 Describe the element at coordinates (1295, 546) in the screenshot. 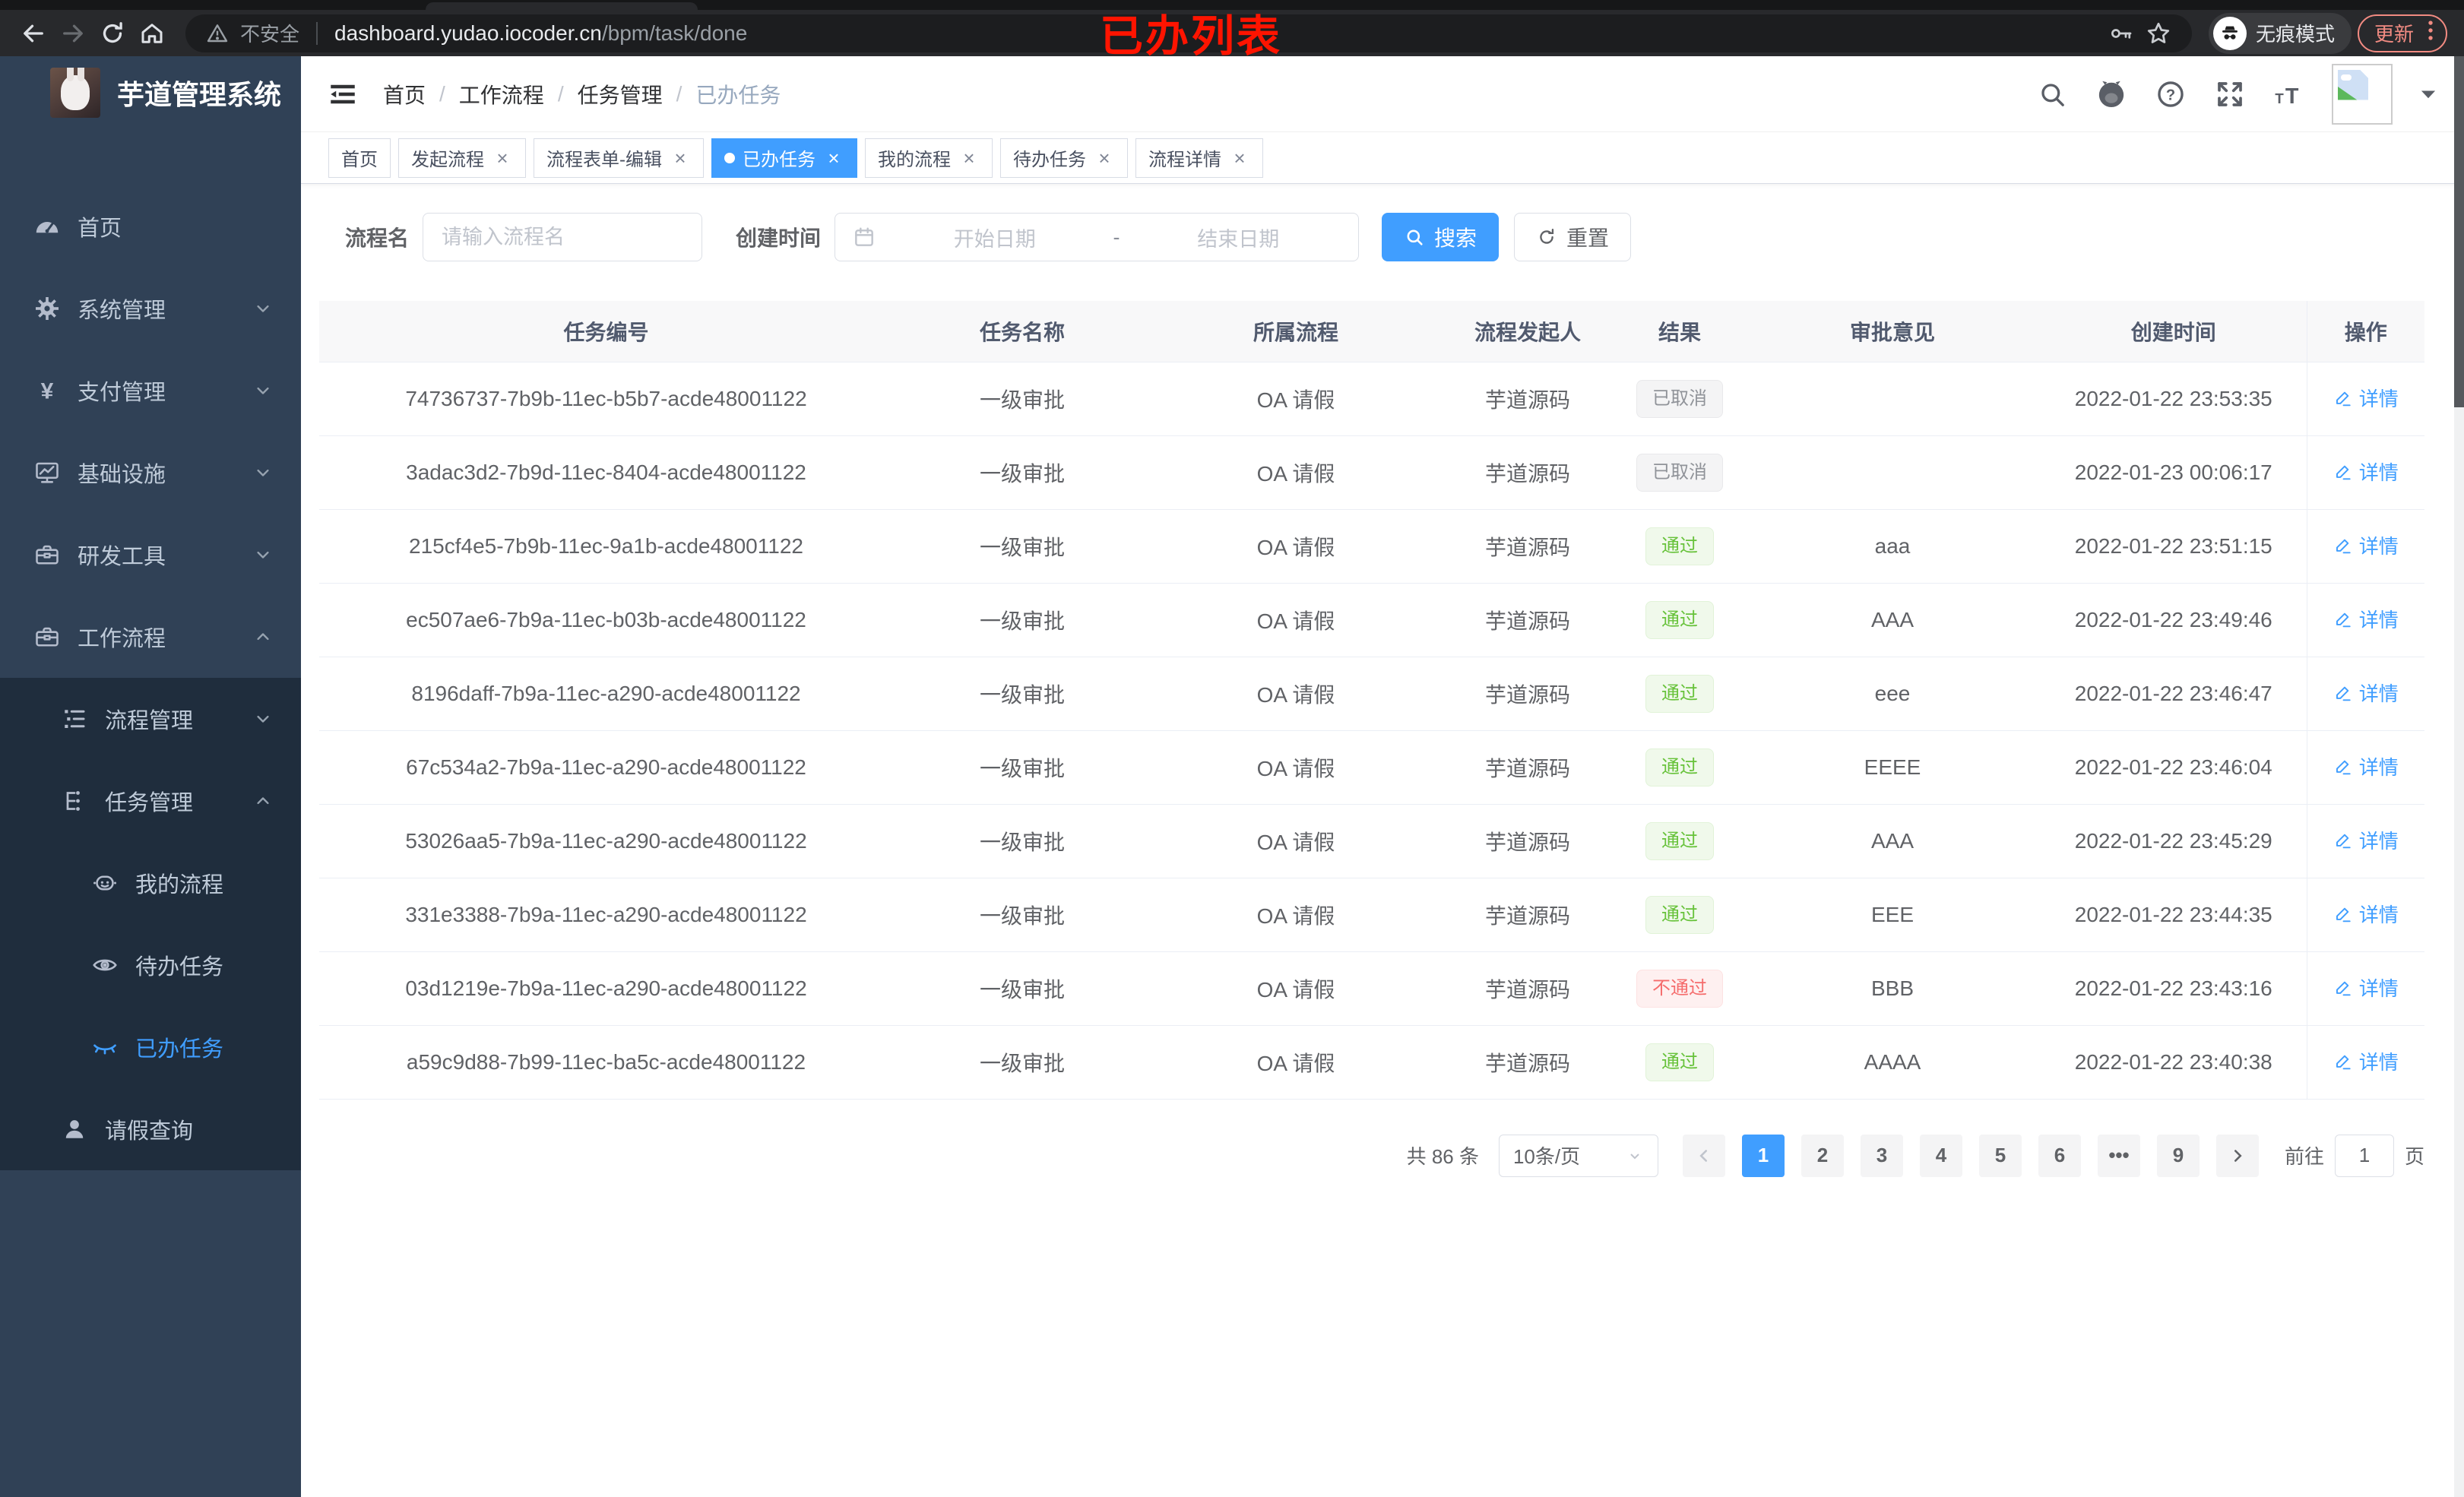

I see `cell-process: OA 请假` at that location.